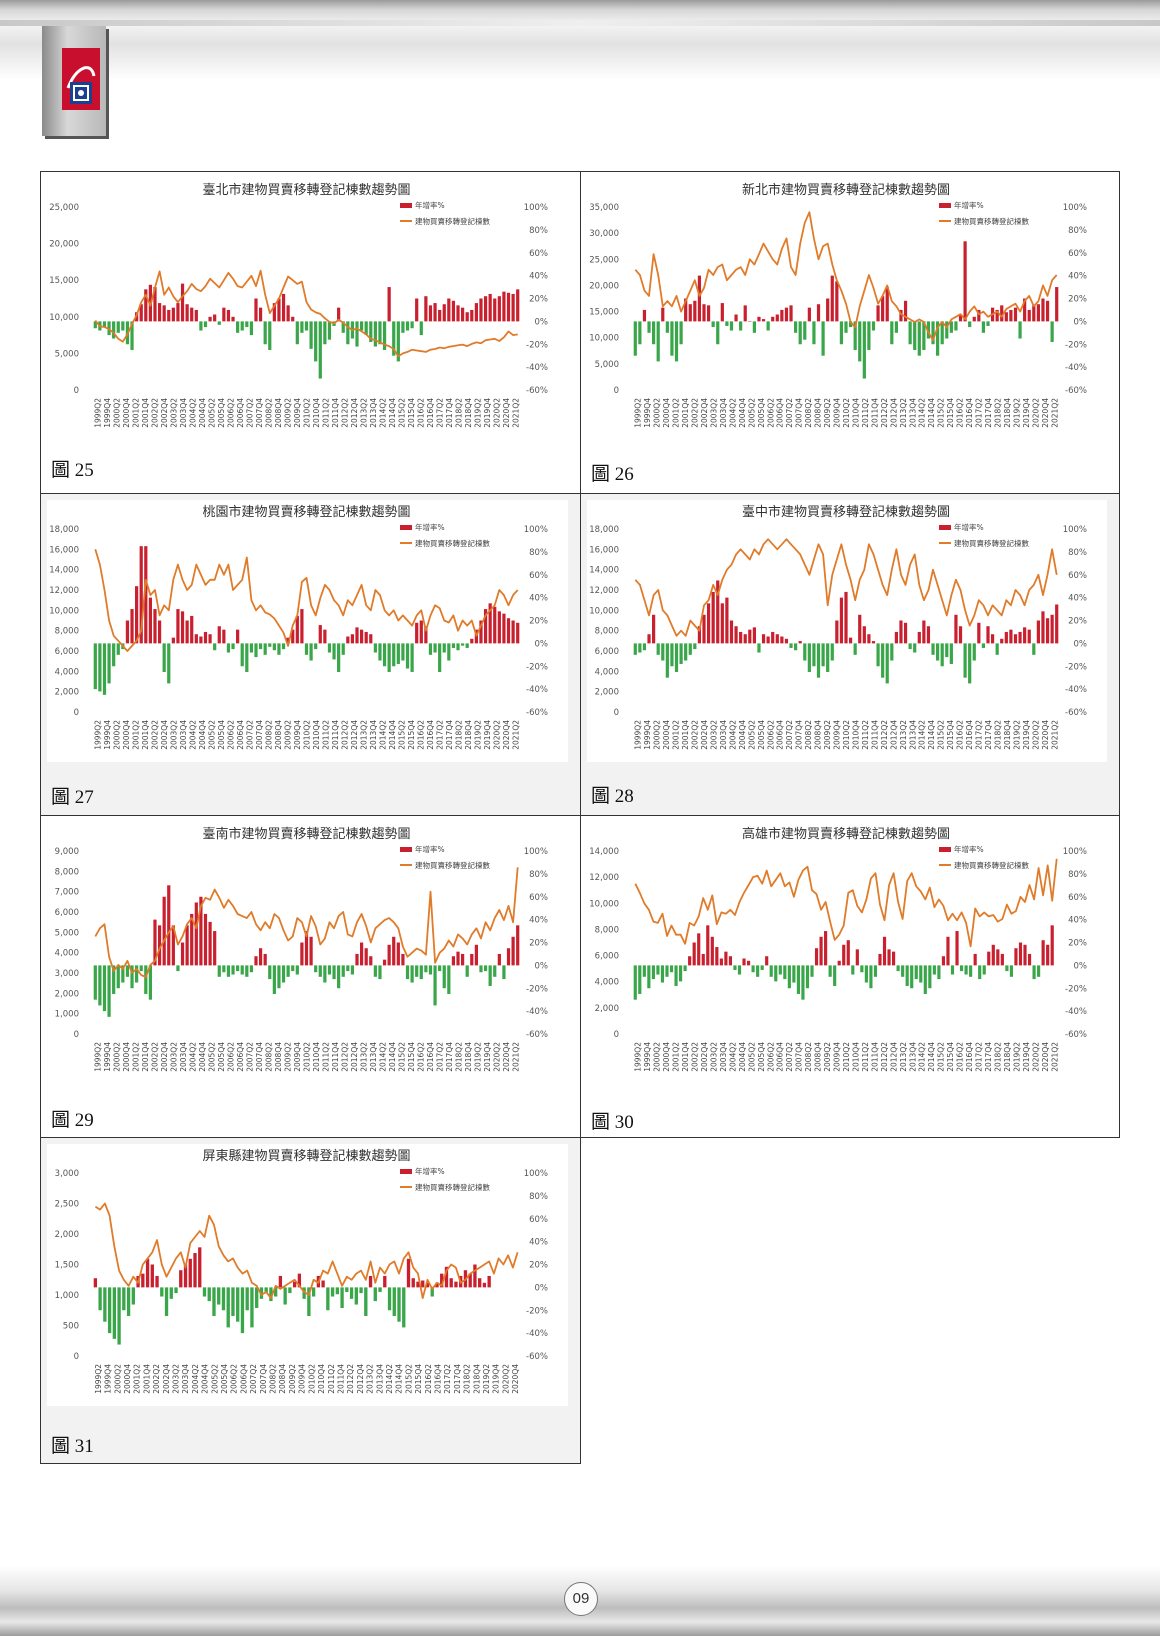 This screenshot has height=1636, width=1160. What do you see at coordinates (657, 1057) in the screenshot?
I see `x-tick-label: 2000Q2` at bounding box center [657, 1057].